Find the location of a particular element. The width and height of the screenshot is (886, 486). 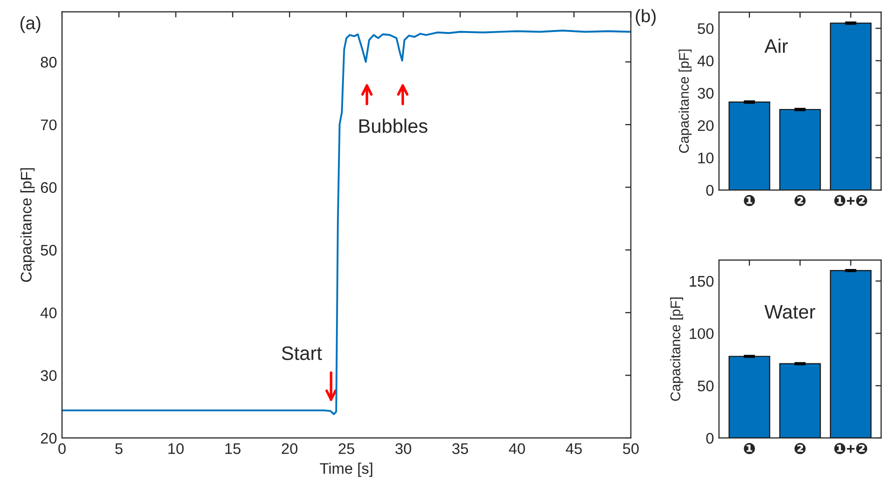

y-tick-label: 80 is located at coordinates (48, 62).